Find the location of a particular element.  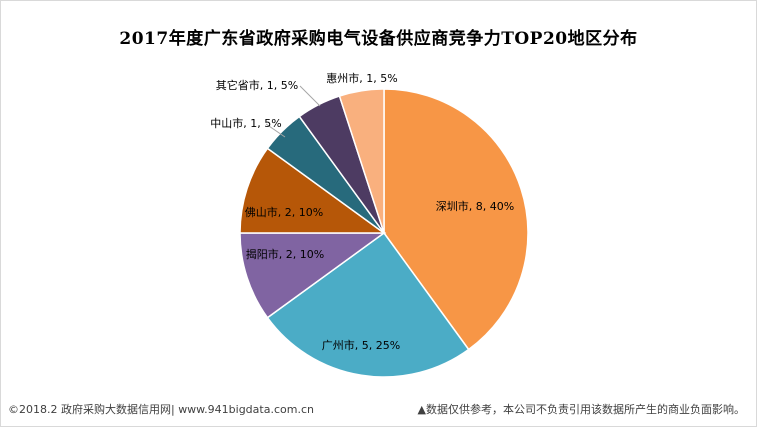

data-label-foshan: 佛山市, 2, 10% is located at coordinates (284, 212).